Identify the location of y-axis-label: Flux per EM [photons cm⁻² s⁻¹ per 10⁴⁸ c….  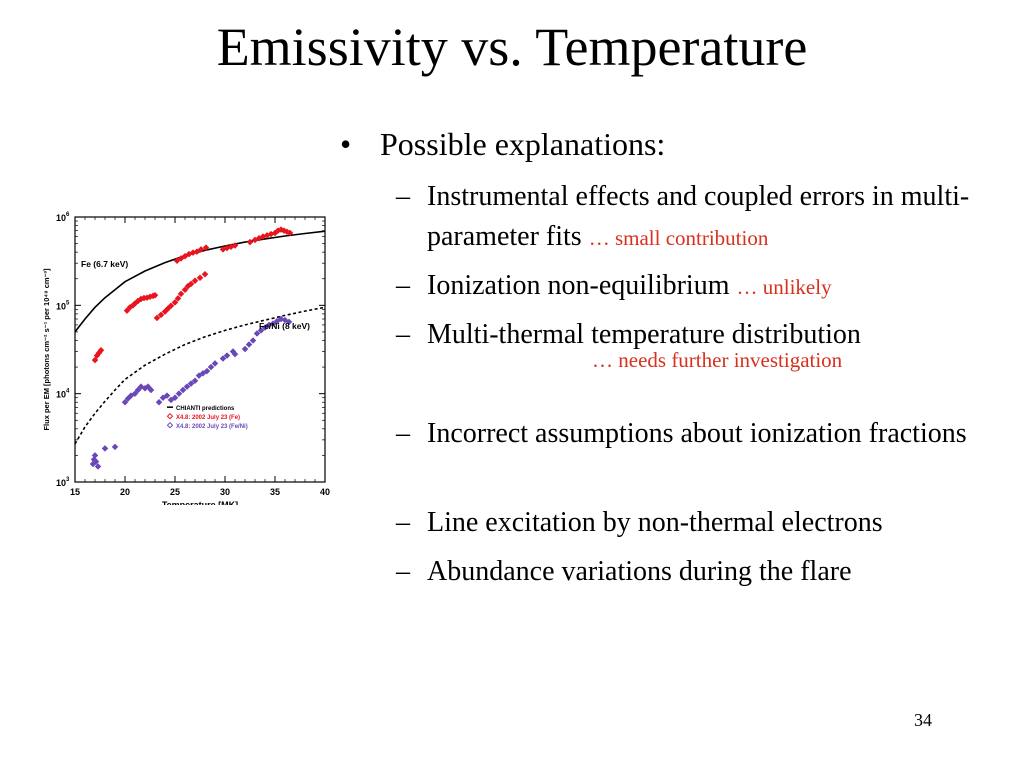
(46, 349).